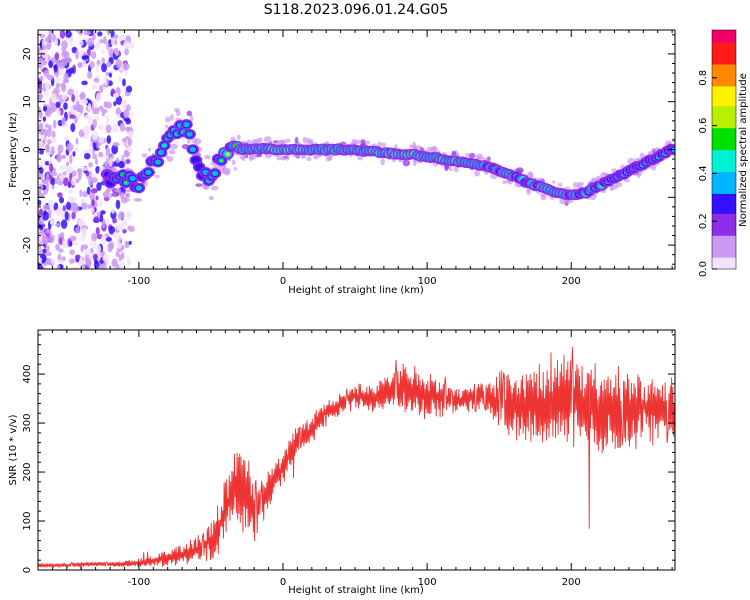 This screenshot has height=600, width=750. I want to click on snr-ytick-label: 200, so click(27, 471).